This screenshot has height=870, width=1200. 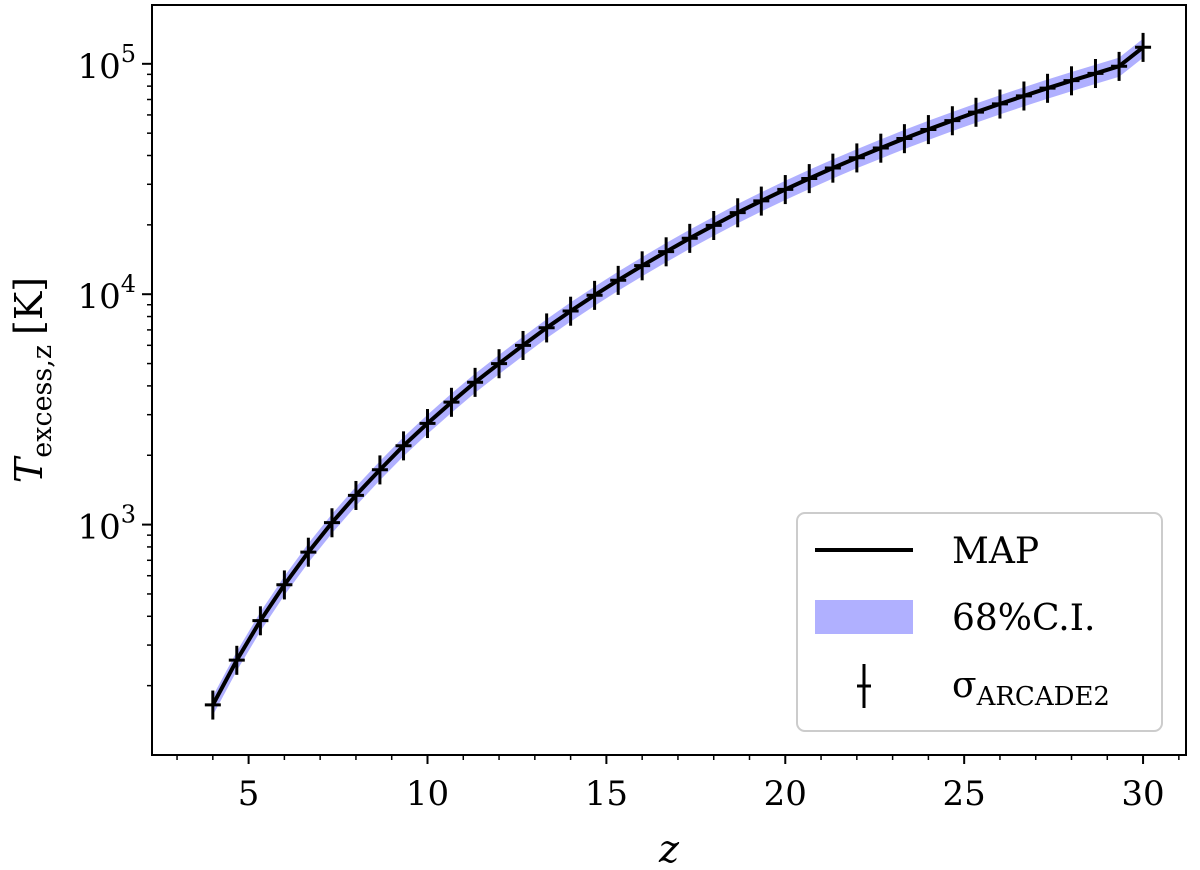 What do you see at coordinates (1142, 794) in the screenshot?
I see `x-tick-label: 30` at bounding box center [1142, 794].